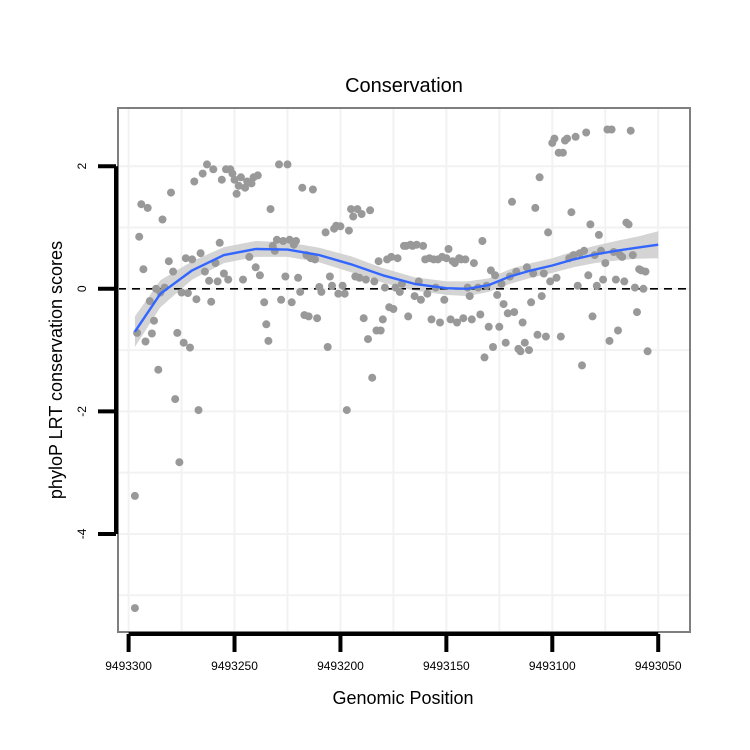 This screenshot has width=750, height=750. Describe the element at coordinates (82, 533) in the screenshot. I see `y-tick-label: -4` at that location.